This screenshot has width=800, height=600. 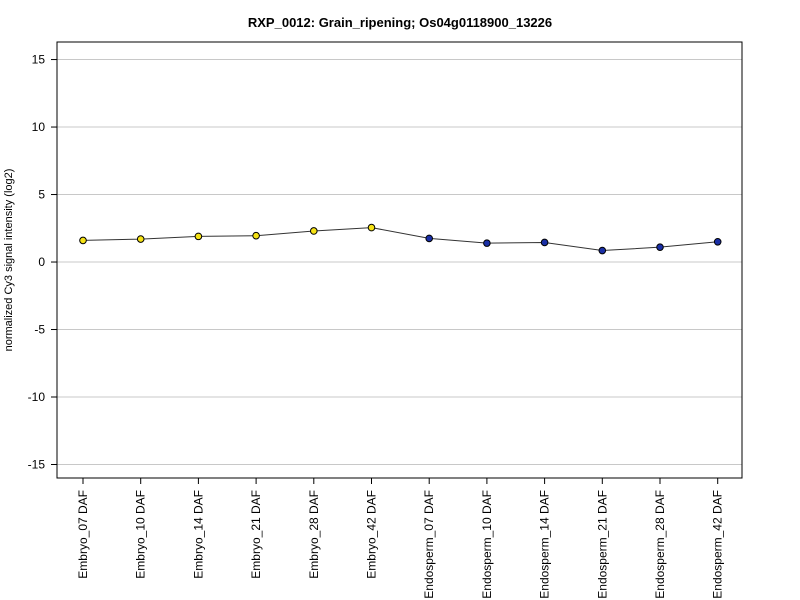 I want to click on x-tick-label: Embryo_10 DAF, so click(x=141, y=534).